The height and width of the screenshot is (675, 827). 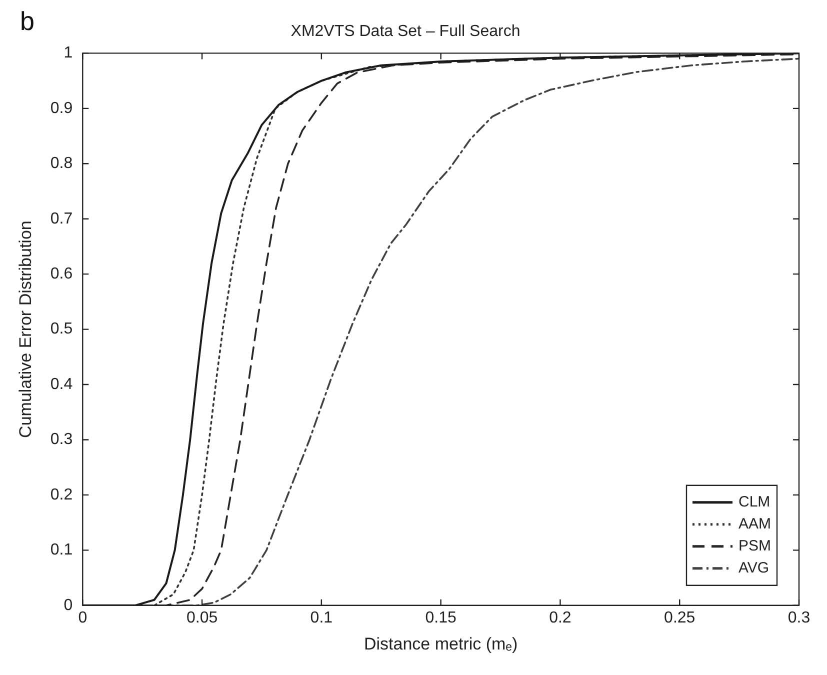 I want to click on legend-label: AAM, so click(x=755, y=524).